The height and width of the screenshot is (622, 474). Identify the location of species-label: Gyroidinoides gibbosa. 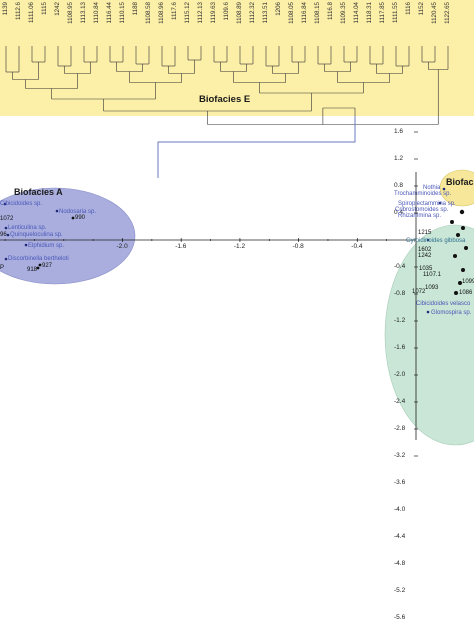
(436, 241).